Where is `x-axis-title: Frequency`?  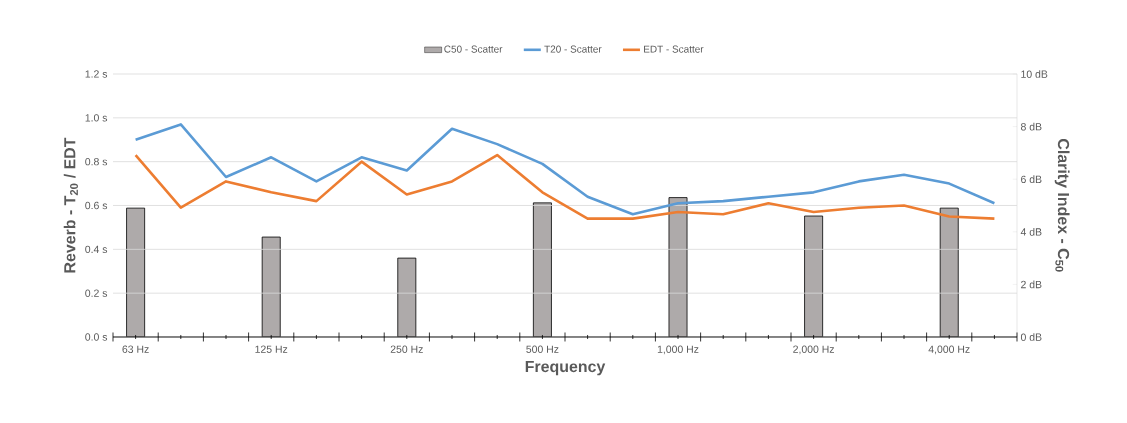 x-axis-title: Frequency is located at coordinates (565, 368).